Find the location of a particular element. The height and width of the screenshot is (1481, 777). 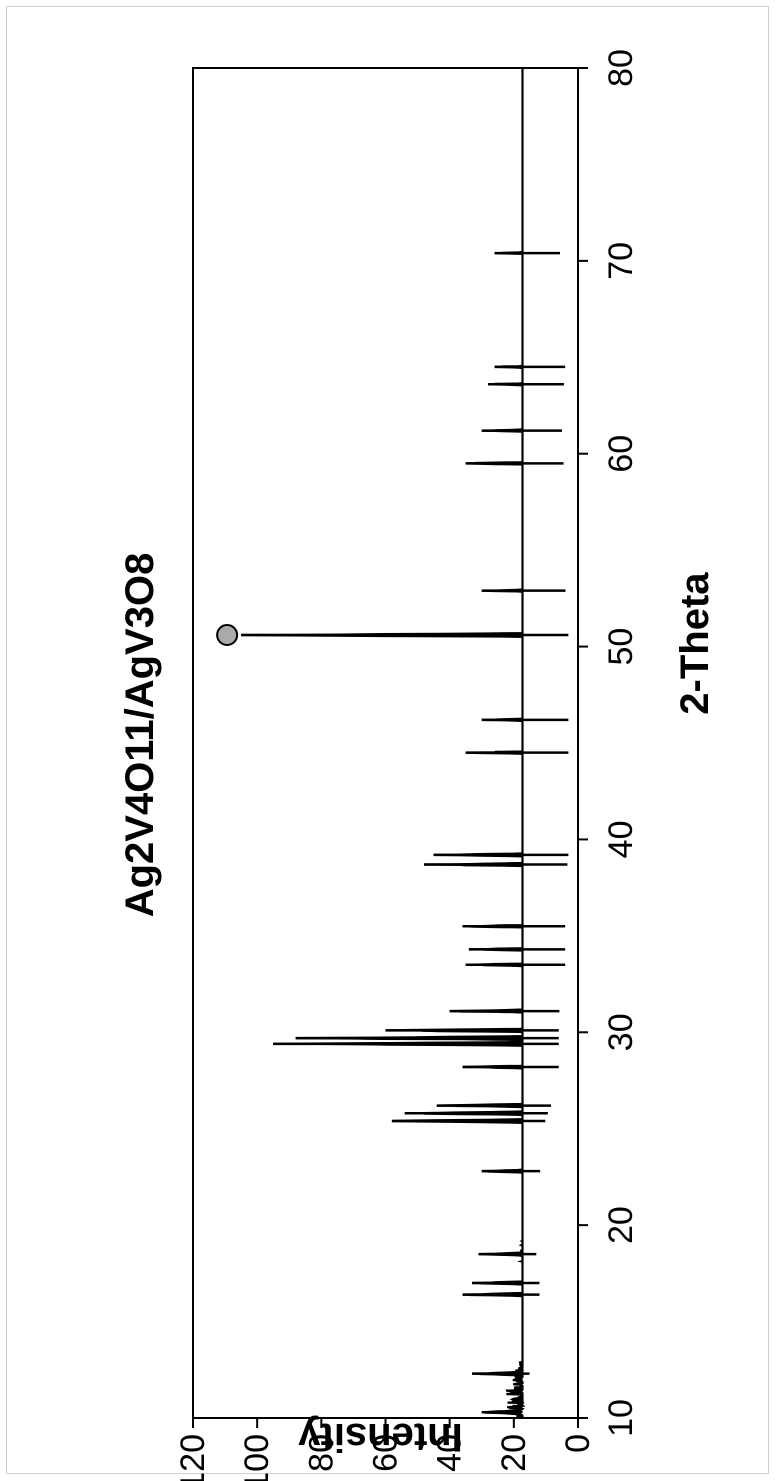

x-tick-label: 80 is located at coordinates (621, 68).